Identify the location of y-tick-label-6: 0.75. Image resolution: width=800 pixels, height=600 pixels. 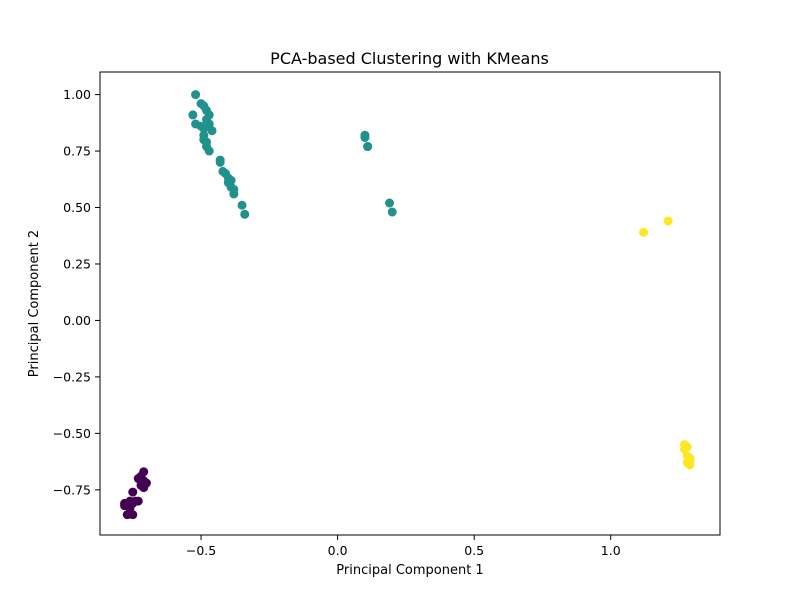
(77, 151).